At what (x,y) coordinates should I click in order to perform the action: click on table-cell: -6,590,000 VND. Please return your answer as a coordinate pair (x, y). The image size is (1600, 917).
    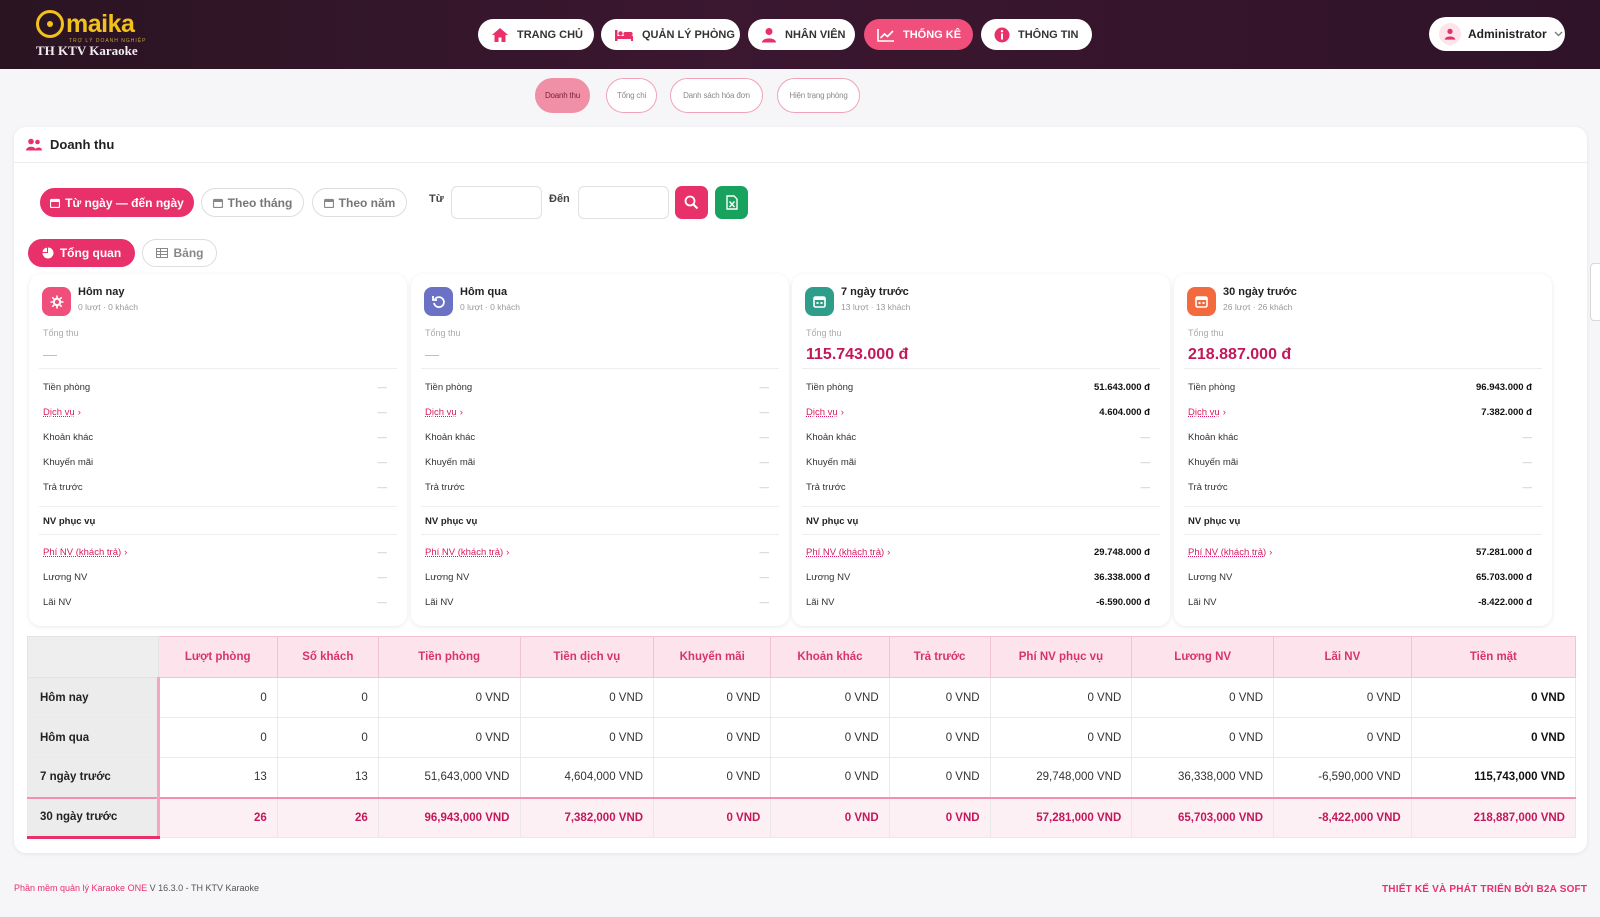
    Looking at the image, I should click on (1342, 777).